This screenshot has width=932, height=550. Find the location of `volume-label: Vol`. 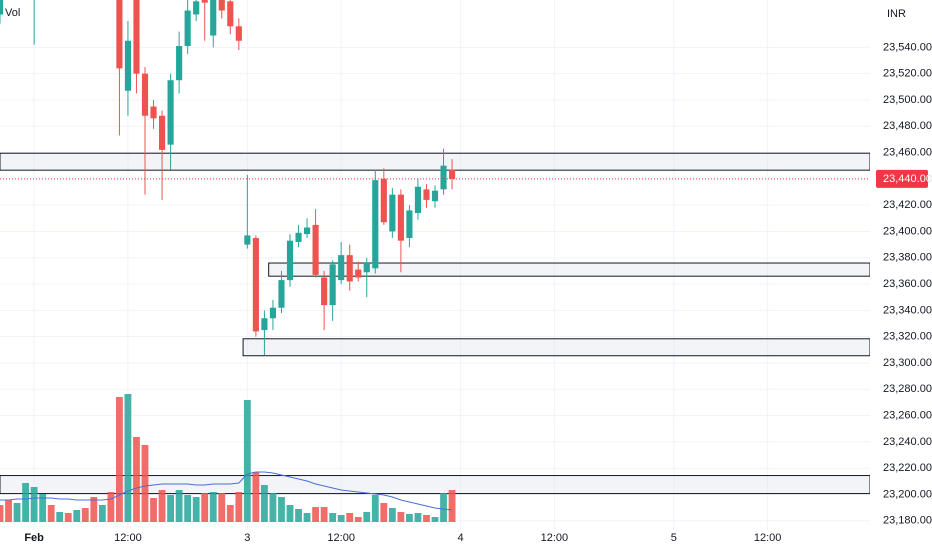

volume-label: Vol is located at coordinates (12, 13).